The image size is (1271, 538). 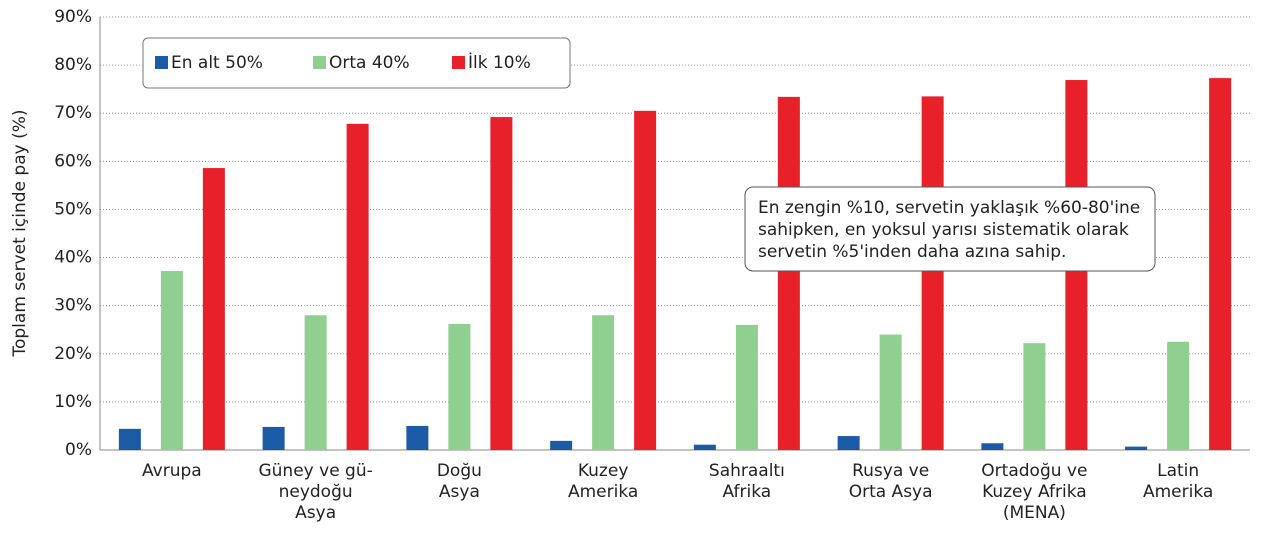 I want to click on legend-label: Orta 40%, so click(x=369, y=63).